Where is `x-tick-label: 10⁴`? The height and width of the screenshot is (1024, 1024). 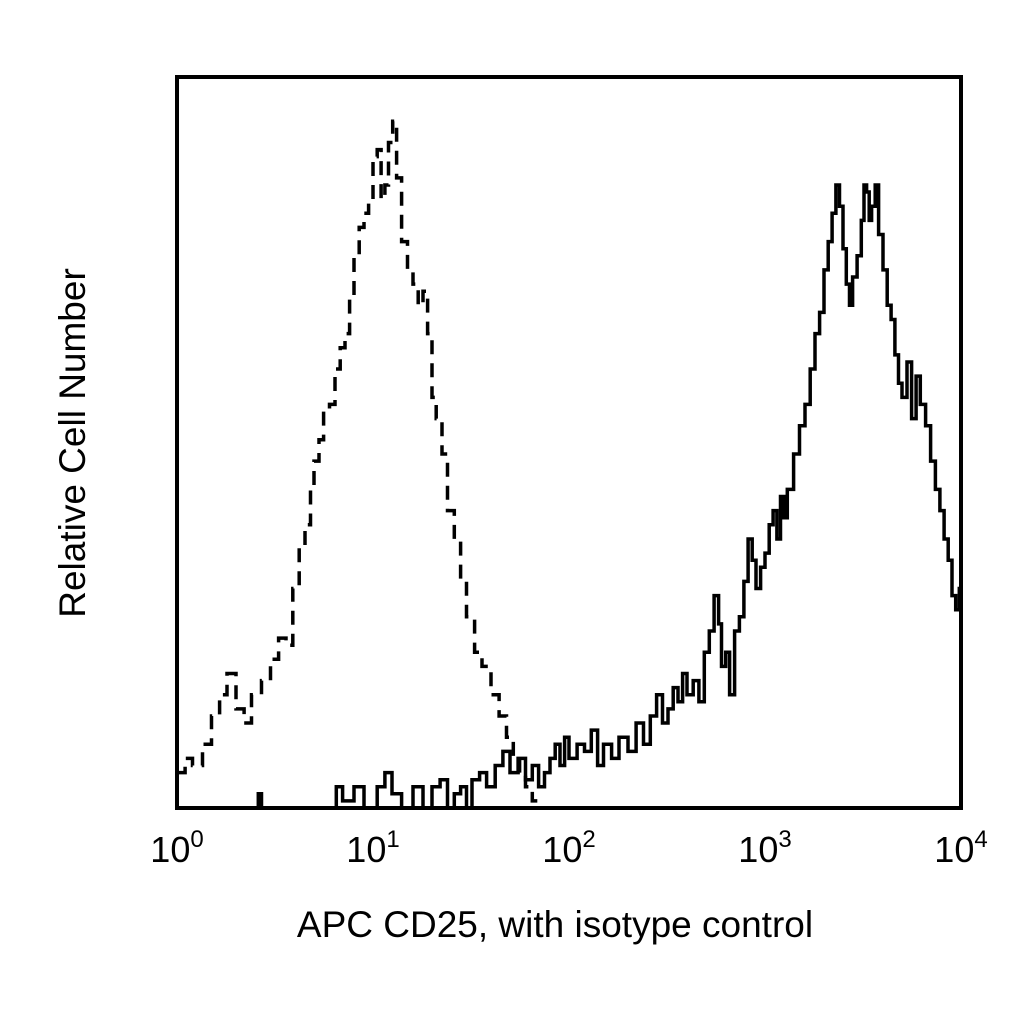
x-tick-label: 10⁴ is located at coordinates (960, 848).